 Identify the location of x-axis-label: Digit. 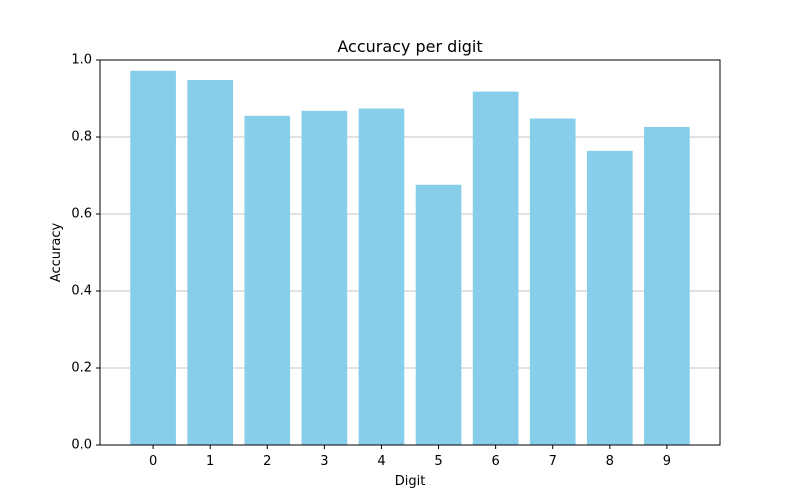
(410, 481).